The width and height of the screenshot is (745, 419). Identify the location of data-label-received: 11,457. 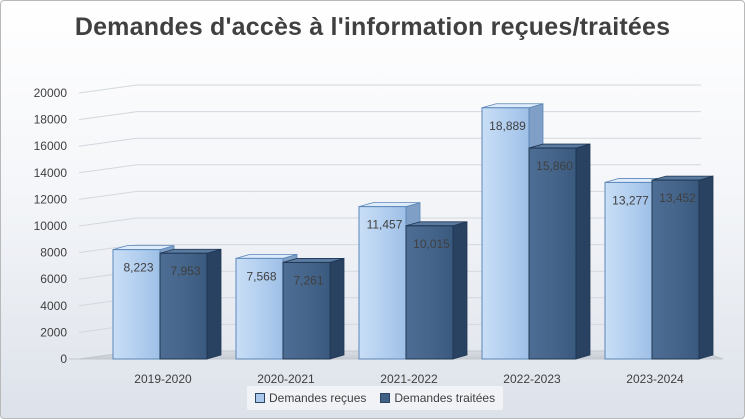
(385, 225).